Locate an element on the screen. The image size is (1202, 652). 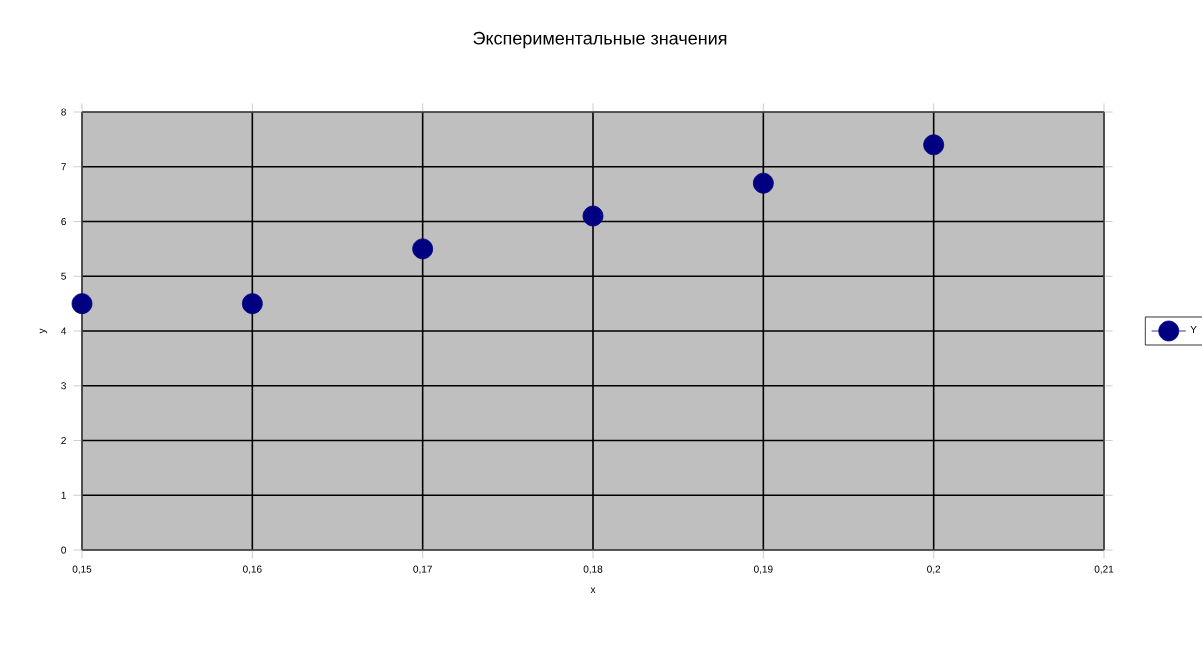
chart-title: Экспериментальные значения is located at coordinates (600, 40).